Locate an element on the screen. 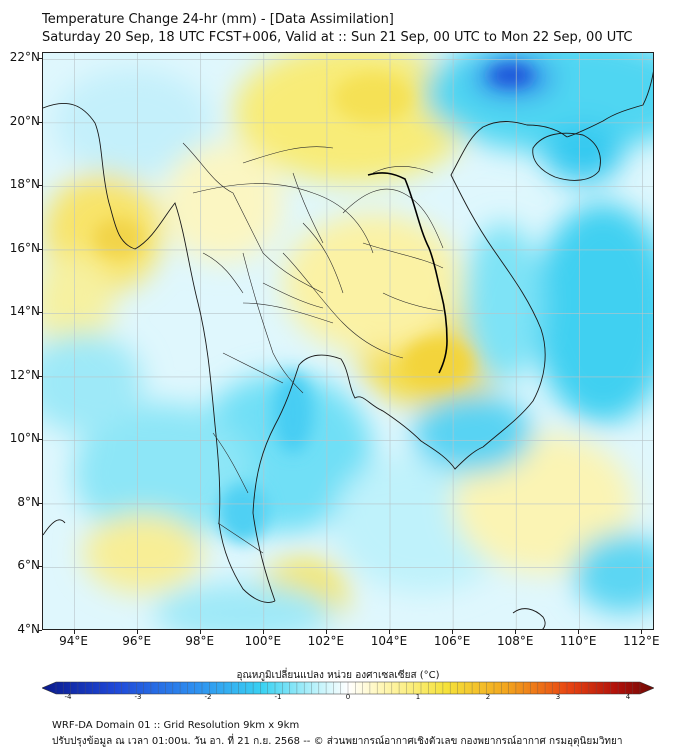  lat-label: 20°N is located at coordinates (24, 120).